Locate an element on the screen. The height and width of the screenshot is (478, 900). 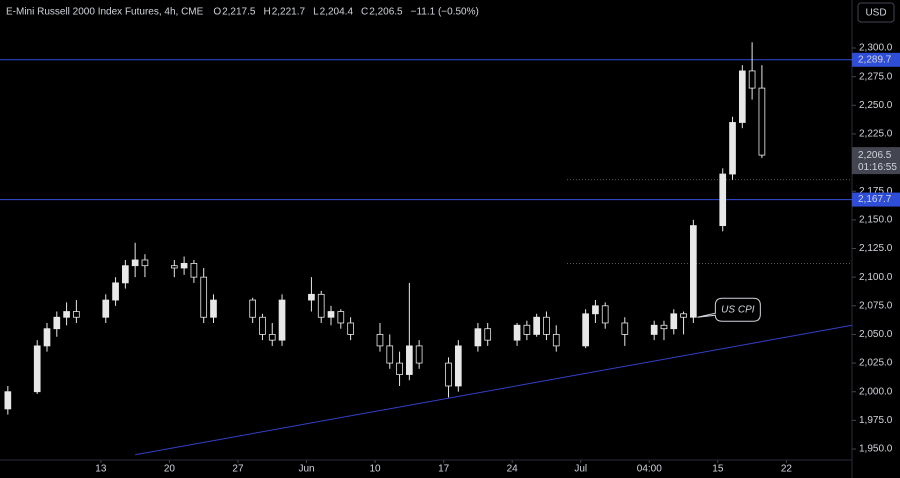
y-tick-label: 2,100.0 is located at coordinates (876, 277).